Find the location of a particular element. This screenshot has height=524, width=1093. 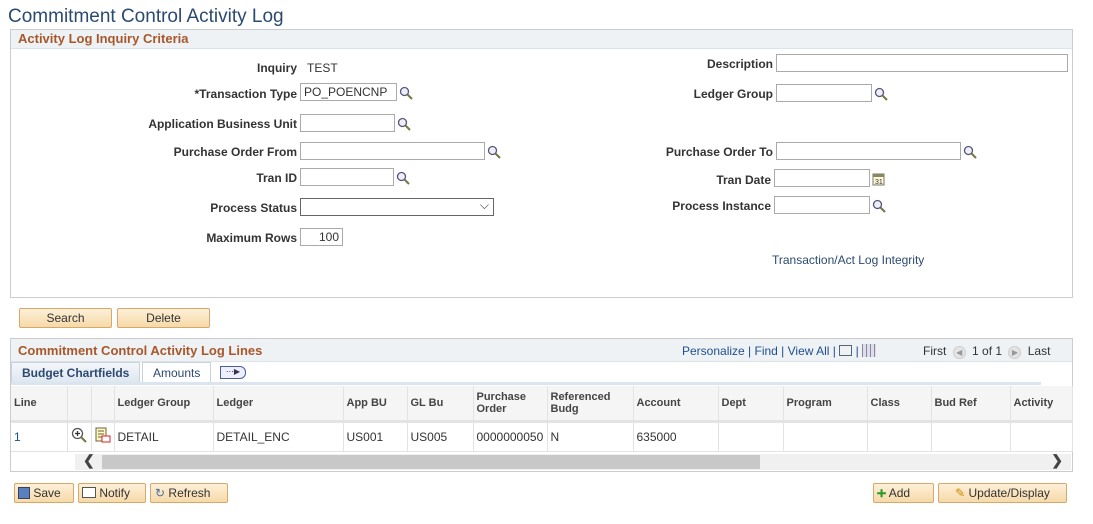

find-link: Find is located at coordinates (766, 351).